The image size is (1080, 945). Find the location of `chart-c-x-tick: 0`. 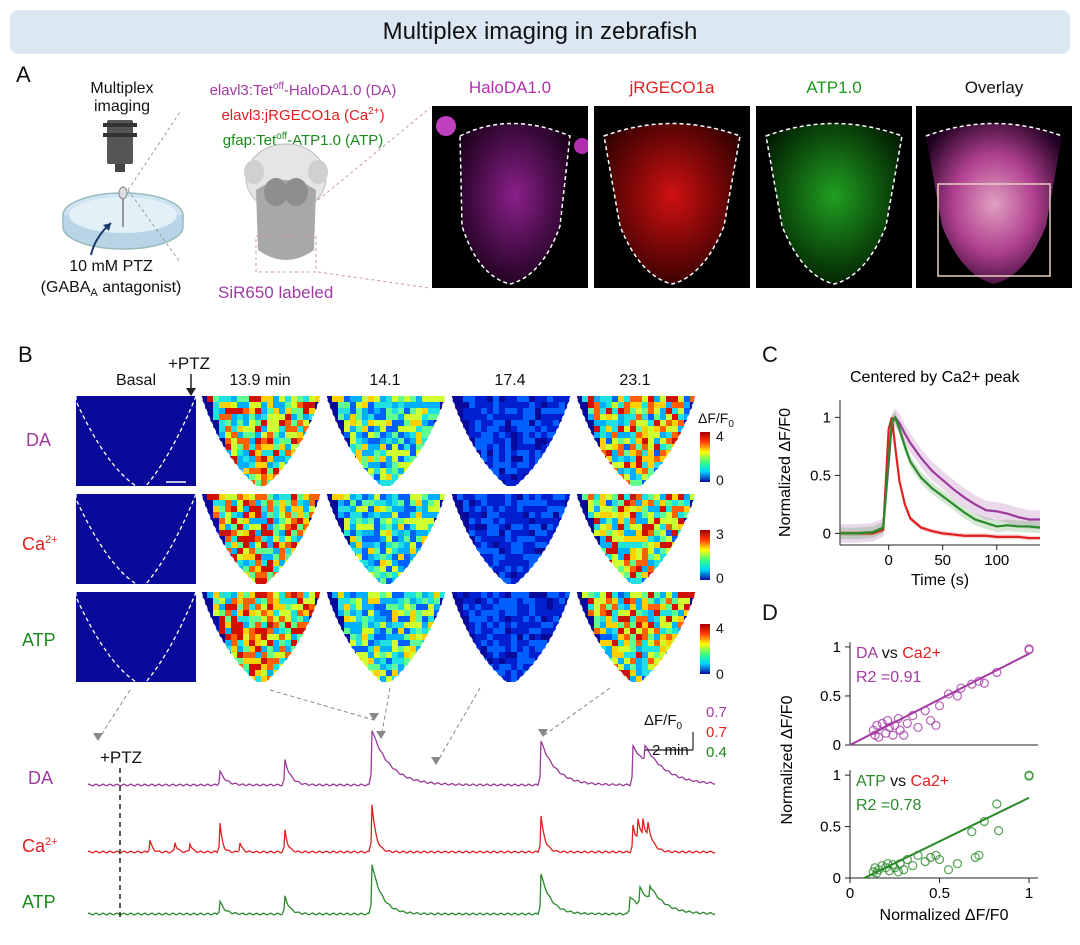

chart-c-x-tick: 0 is located at coordinates (888, 560).